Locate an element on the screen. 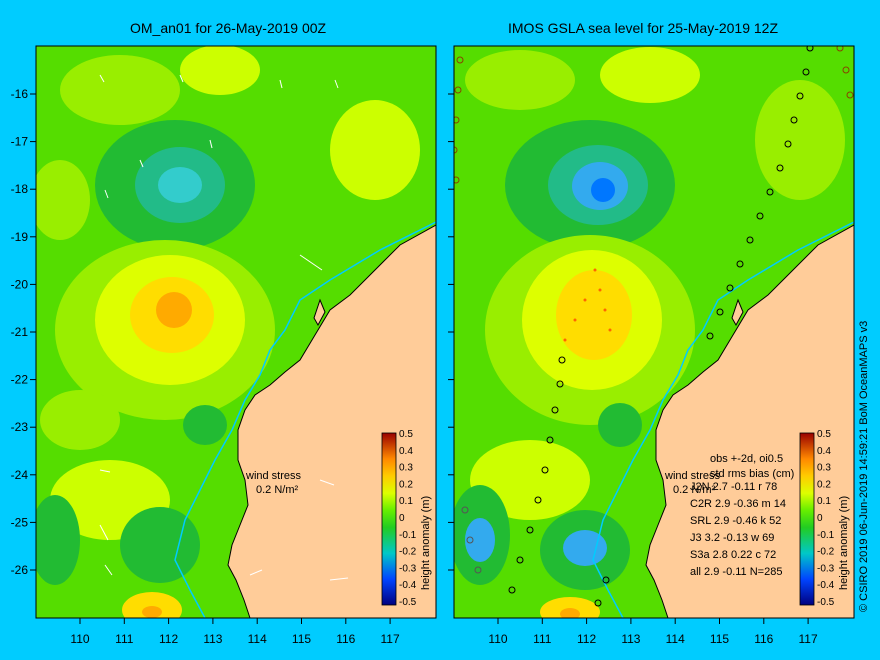 The width and height of the screenshot is (880, 660). right-wind-scale: 0.2 N/m² is located at coordinates (694, 490).